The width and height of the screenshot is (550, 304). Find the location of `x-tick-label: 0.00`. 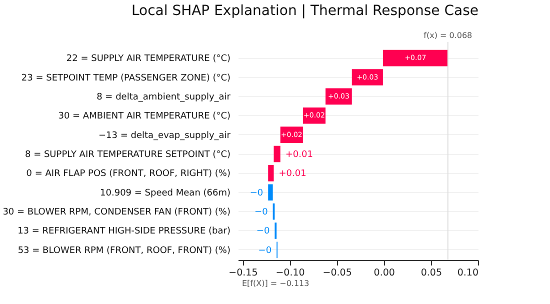

x-tick-label: 0.00 is located at coordinates (384, 273).